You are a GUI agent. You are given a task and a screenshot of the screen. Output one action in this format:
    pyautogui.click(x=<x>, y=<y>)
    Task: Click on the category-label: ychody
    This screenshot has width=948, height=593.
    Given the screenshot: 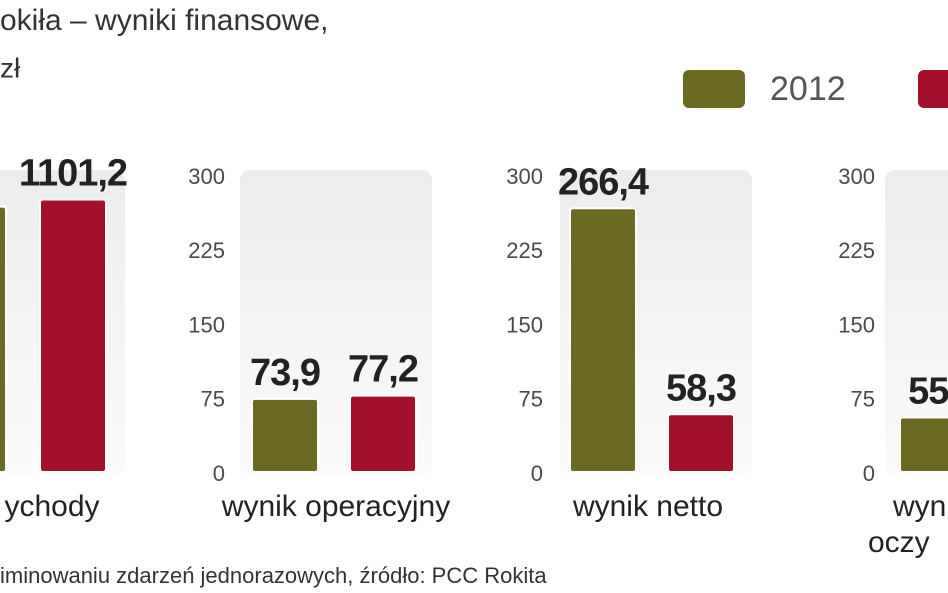 What is the action you would take?
    pyautogui.click(x=51, y=506)
    